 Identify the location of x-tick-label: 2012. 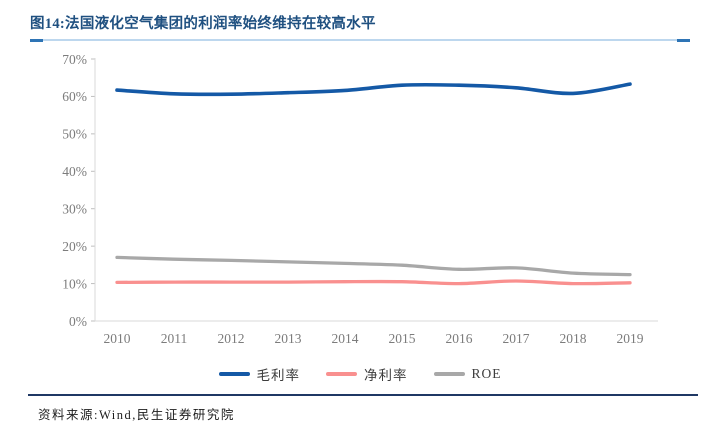
(231, 338).